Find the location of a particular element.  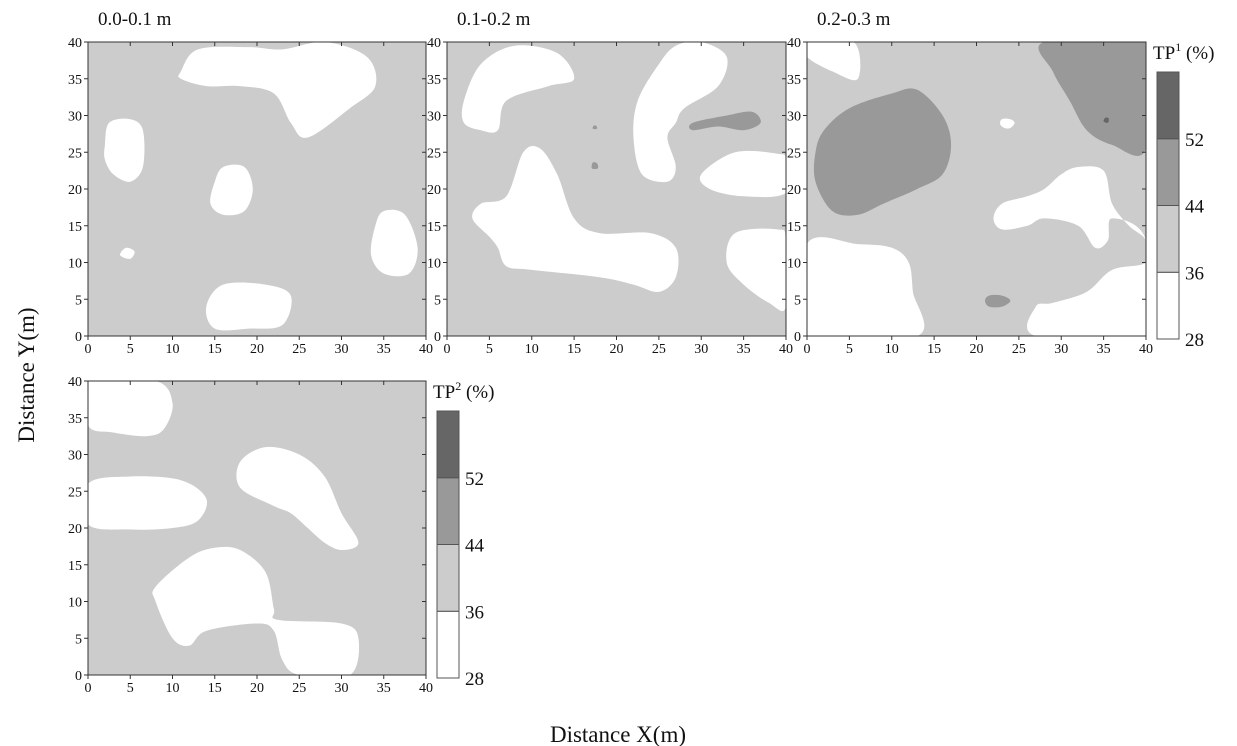

x-axis-label: Distance X(m) is located at coordinates (618, 734).